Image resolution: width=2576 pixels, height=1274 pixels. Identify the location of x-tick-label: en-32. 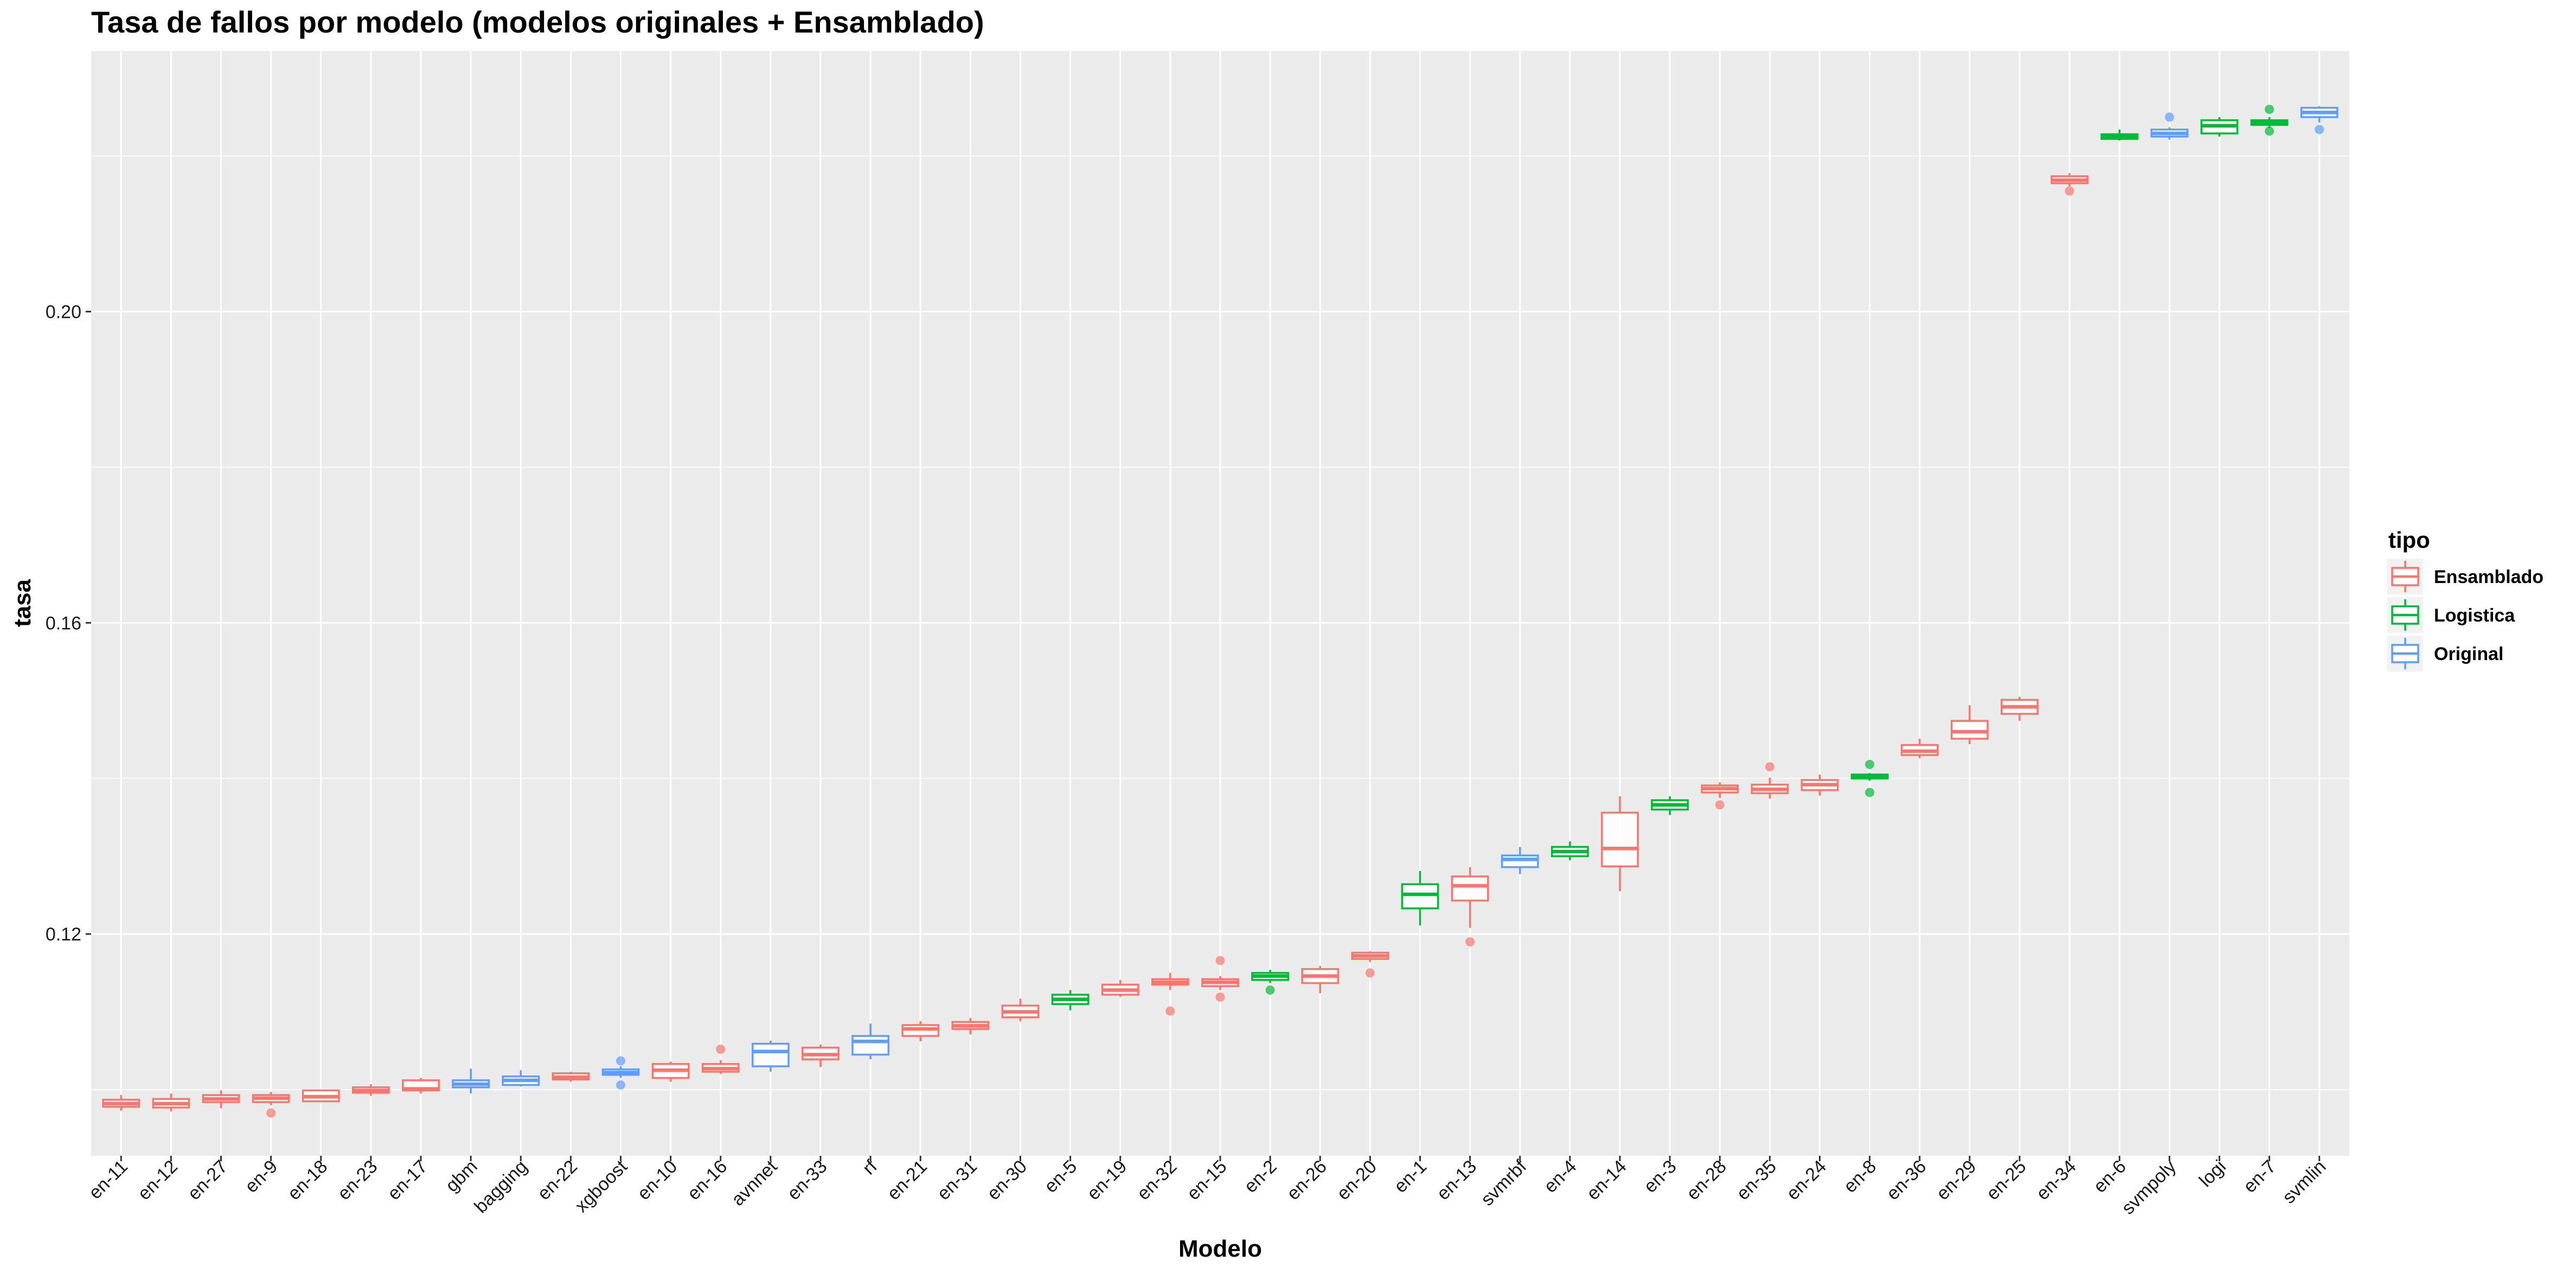
(1157, 1180).